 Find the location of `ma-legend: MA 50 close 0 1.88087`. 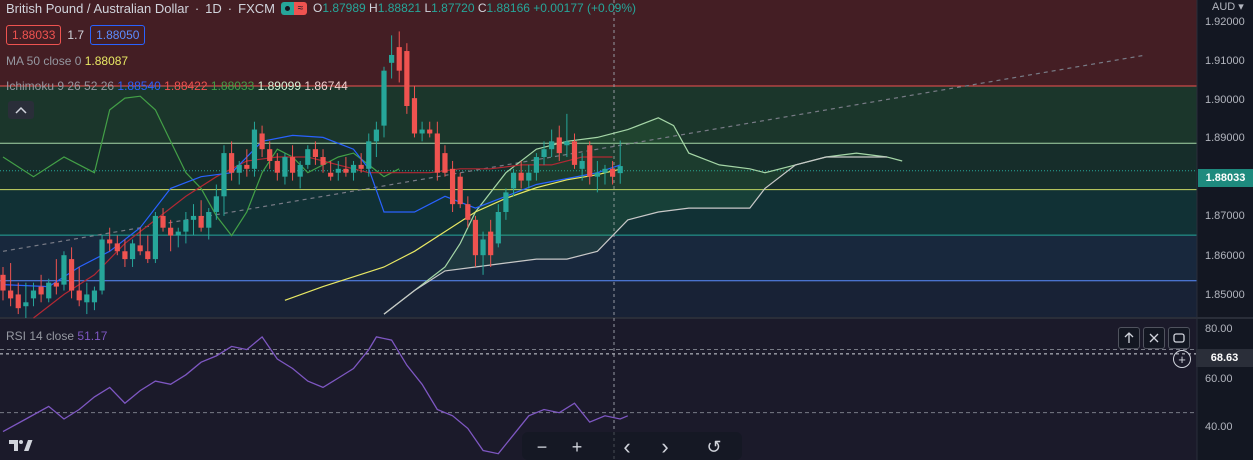

ma-legend: MA 50 close 0 1.88087 is located at coordinates (67, 61).